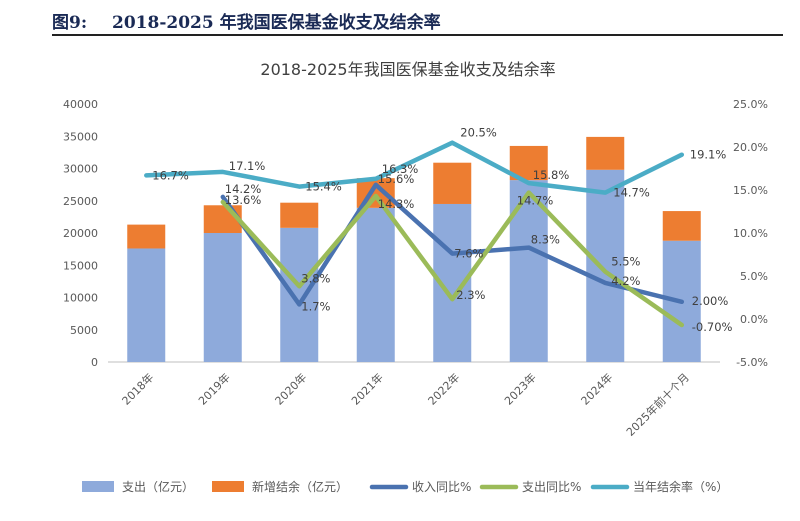 Image resolution: width=800 pixels, height=521 pixels. I want to click on legend-item: 支出（亿元）, so click(138, 486).